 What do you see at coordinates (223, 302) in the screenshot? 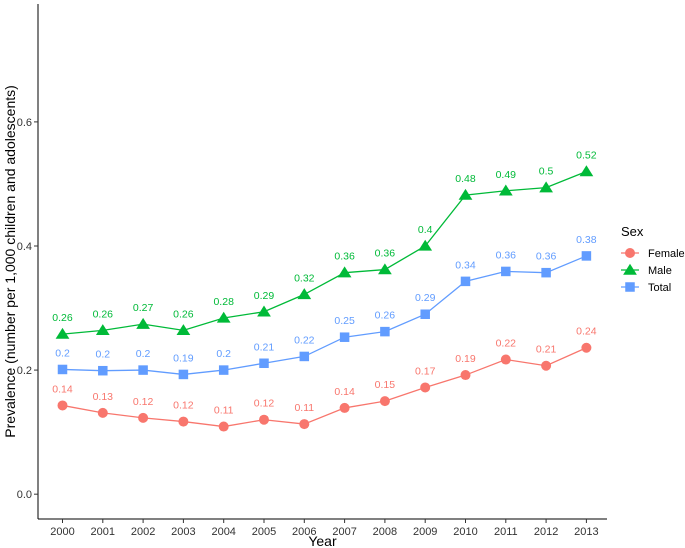
I see `male-data-label: 0.28` at bounding box center [223, 302].